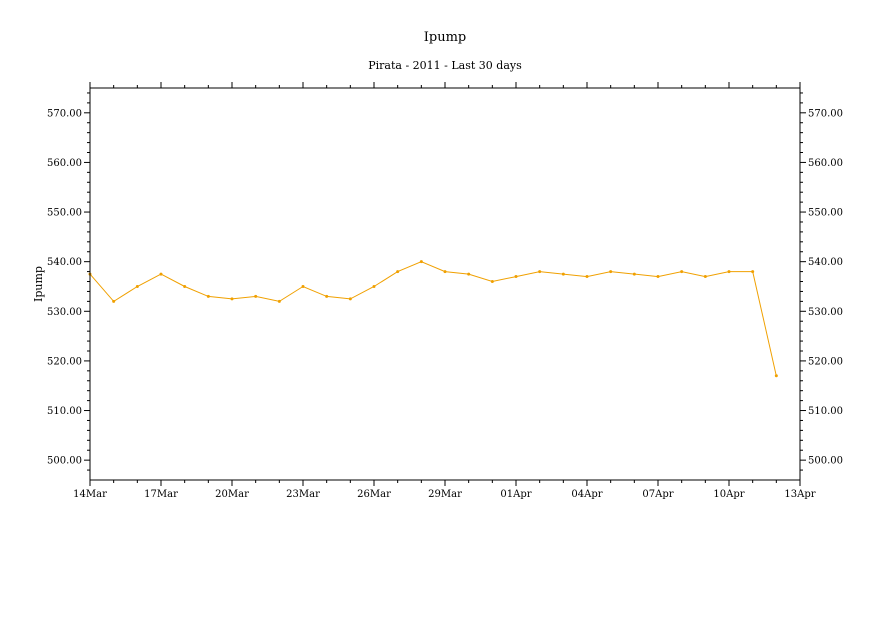 The width and height of the screenshot is (891, 630). I want to click on data-series, so click(433, 319).